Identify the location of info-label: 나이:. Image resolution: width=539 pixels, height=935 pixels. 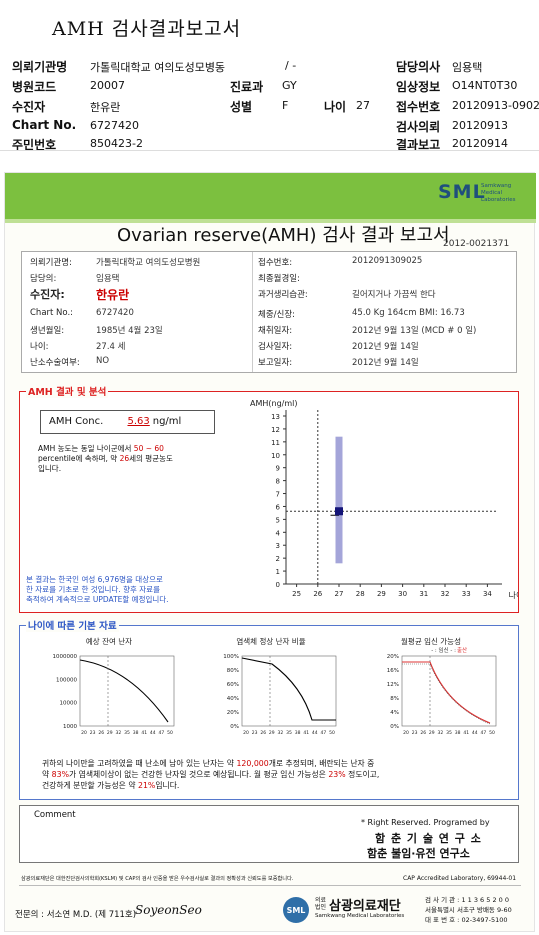
(39, 347).